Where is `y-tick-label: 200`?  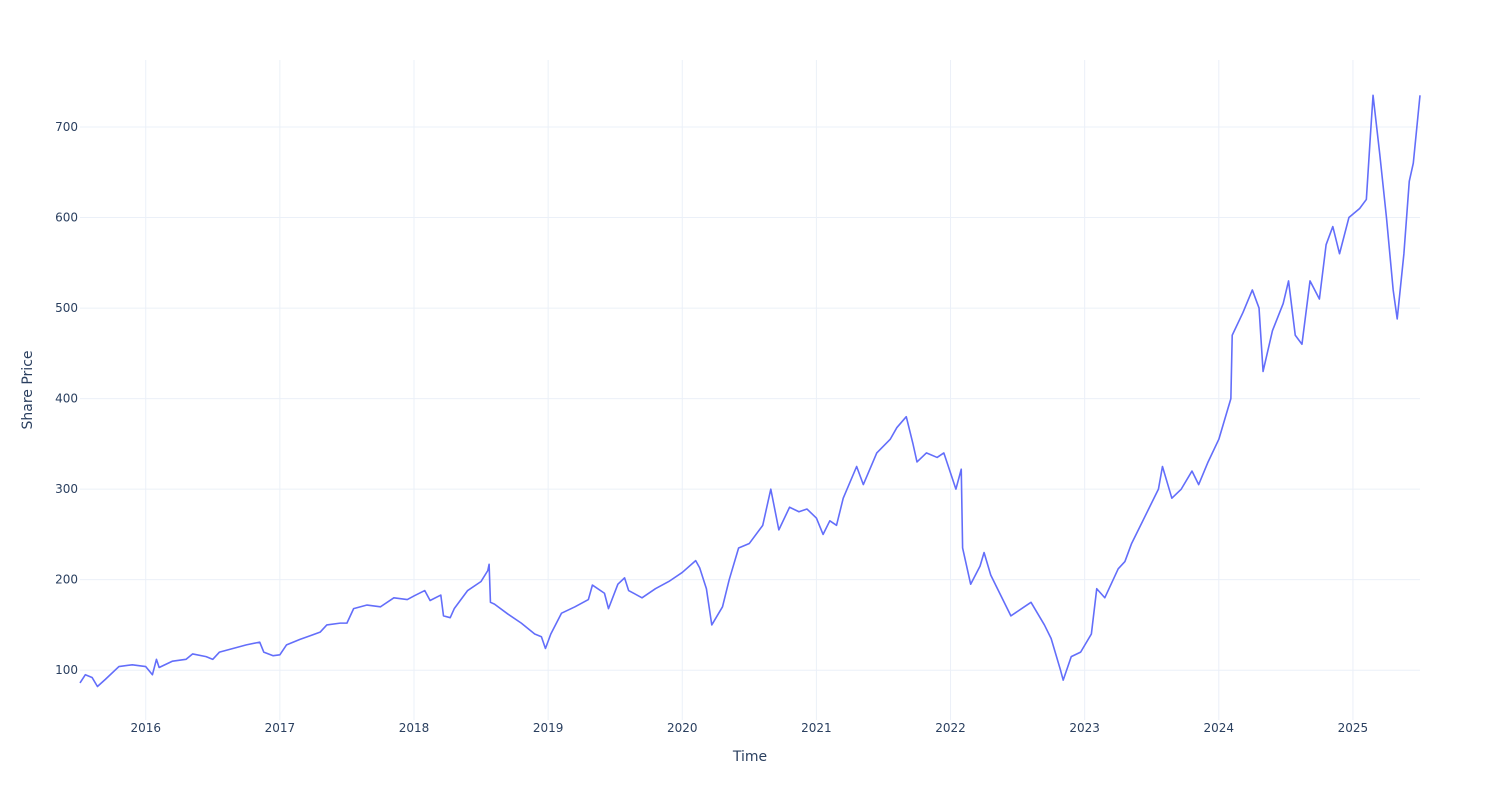 y-tick-label: 200 is located at coordinates (66, 580).